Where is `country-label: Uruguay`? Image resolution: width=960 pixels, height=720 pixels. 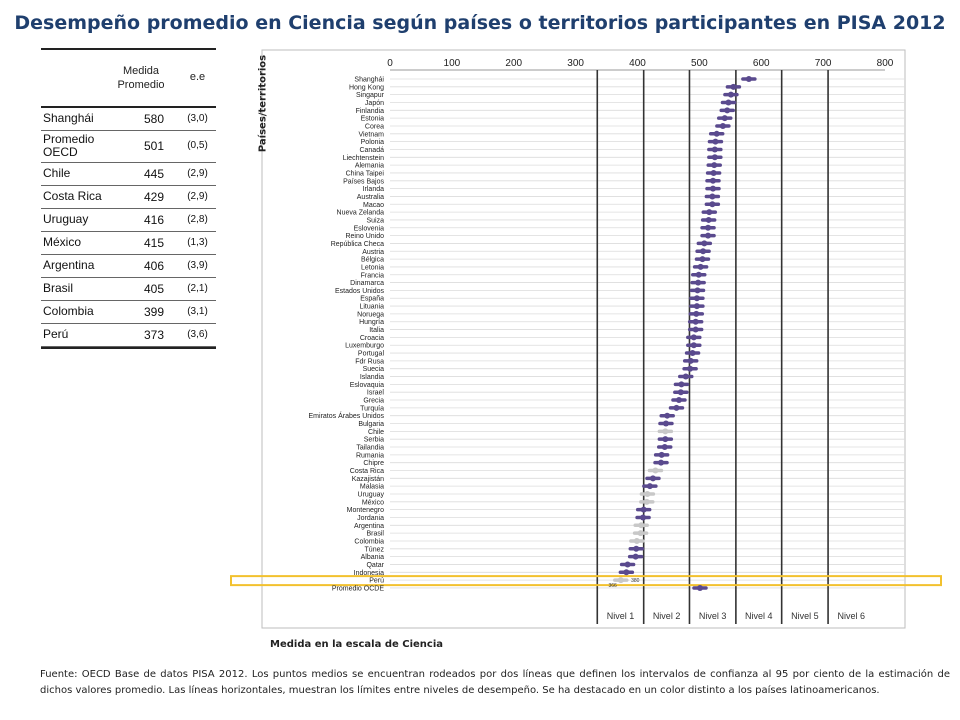 country-label: Uruguay is located at coordinates (371, 494).